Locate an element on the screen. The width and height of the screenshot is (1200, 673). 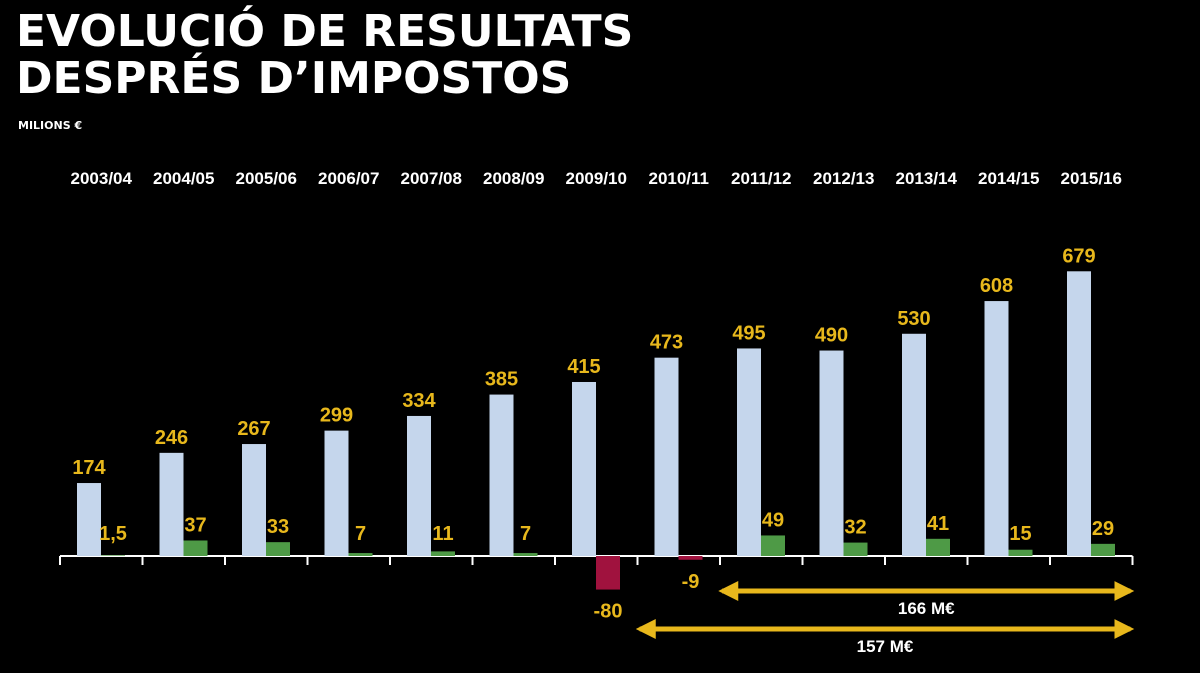
profit-value-label: 32 is located at coordinates (855, 528).